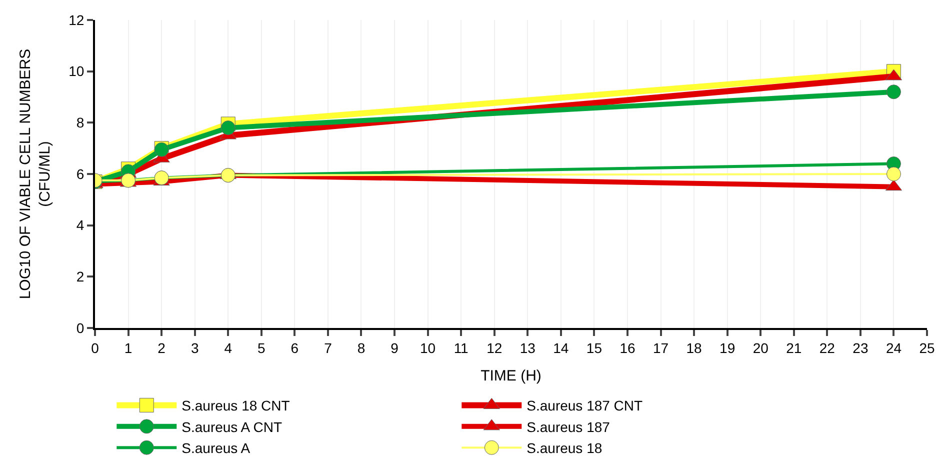 The image size is (947, 476). I want to click on x-tick-label: 23, so click(860, 348).